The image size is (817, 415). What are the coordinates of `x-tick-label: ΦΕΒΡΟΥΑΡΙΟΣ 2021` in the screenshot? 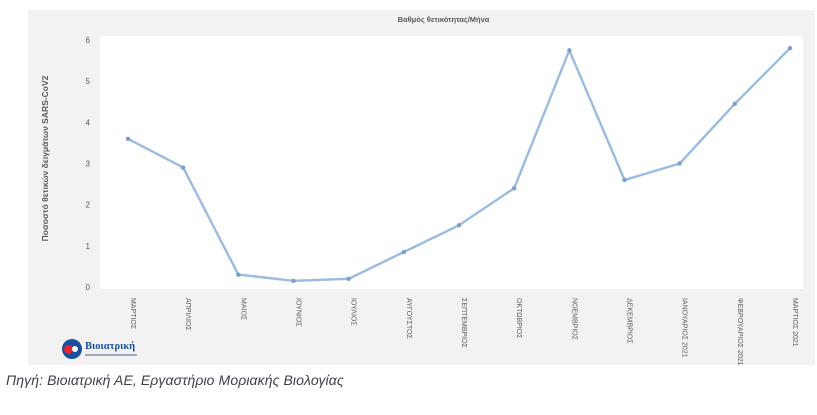 It's located at (739, 331).